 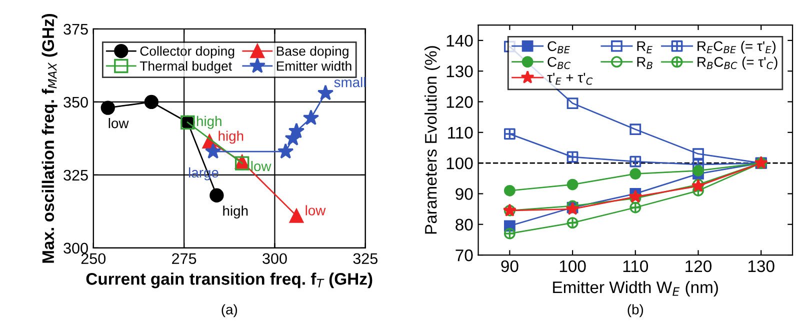 I want to click on y-axis-title: Max. oscillation freq. f$_{MAX}$ (GHz), so click(x=50, y=138).